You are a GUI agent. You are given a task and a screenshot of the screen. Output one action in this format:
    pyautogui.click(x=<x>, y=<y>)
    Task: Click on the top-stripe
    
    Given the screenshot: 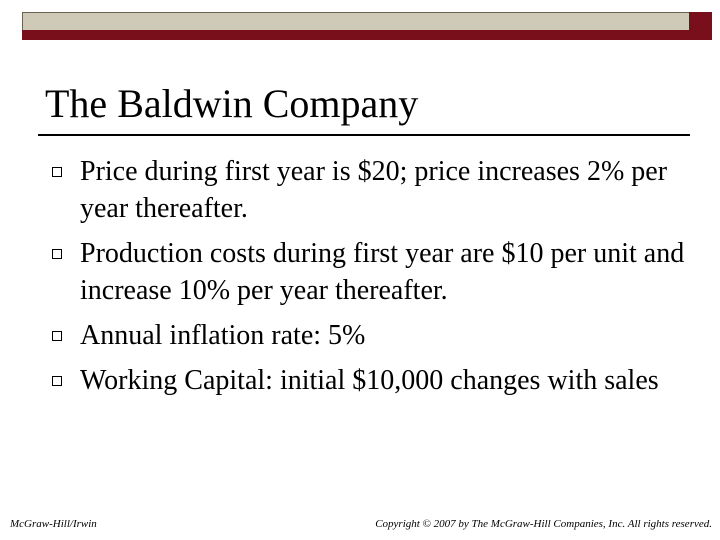 What is the action you would take?
    pyautogui.click(x=367, y=35)
    